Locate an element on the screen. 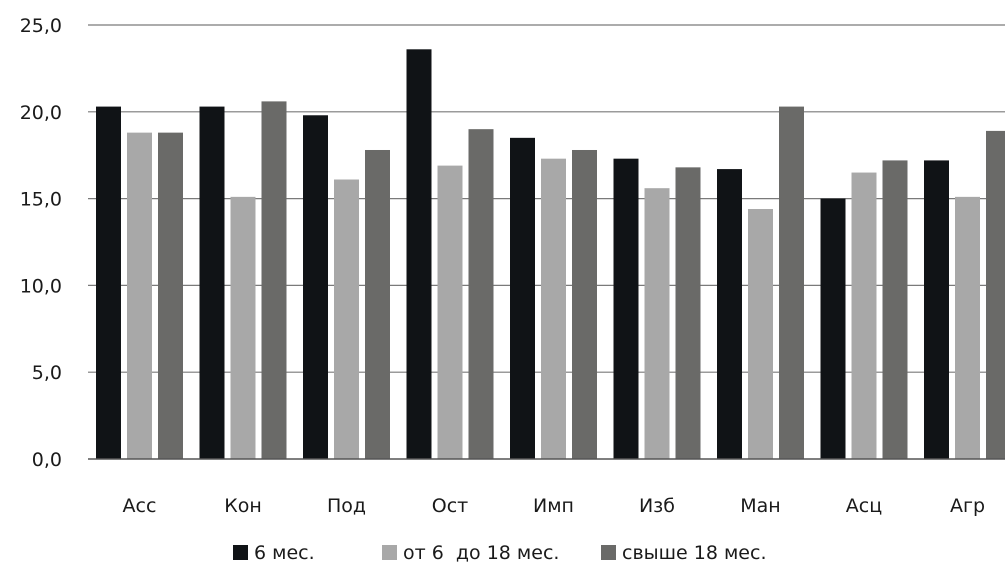  legend-label-2: от 6 до 18 мес. is located at coordinates (481, 553).